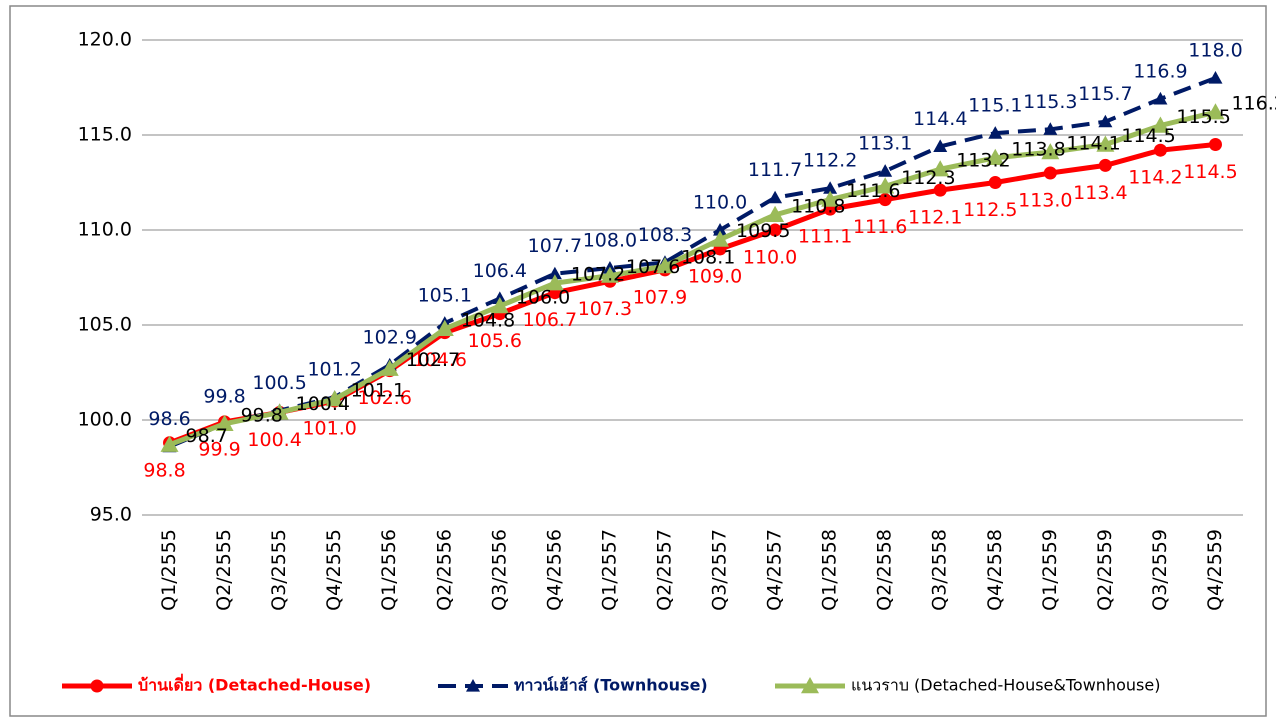 The width and height of the screenshot is (1276, 724). What do you see at coordinates (605, 309) in the screenshot?
I see `data-label: 107.3` at bounding box center [605, 309].